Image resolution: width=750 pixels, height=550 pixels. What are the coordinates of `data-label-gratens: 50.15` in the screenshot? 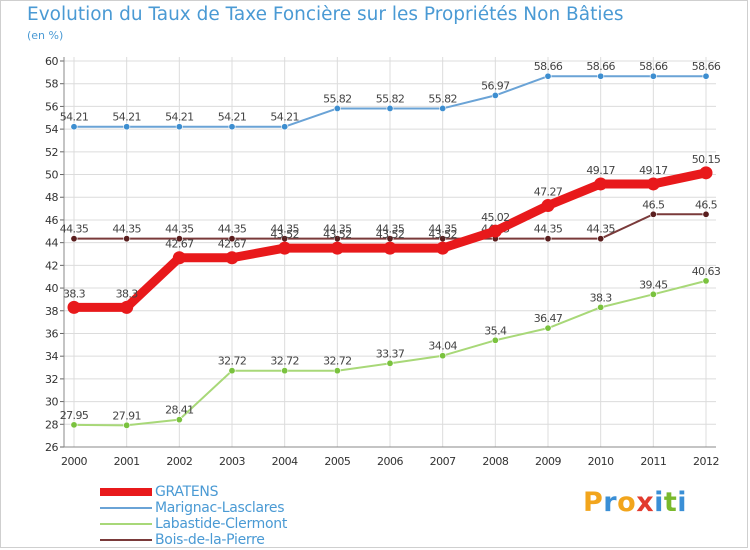 It's located at (706, 159).